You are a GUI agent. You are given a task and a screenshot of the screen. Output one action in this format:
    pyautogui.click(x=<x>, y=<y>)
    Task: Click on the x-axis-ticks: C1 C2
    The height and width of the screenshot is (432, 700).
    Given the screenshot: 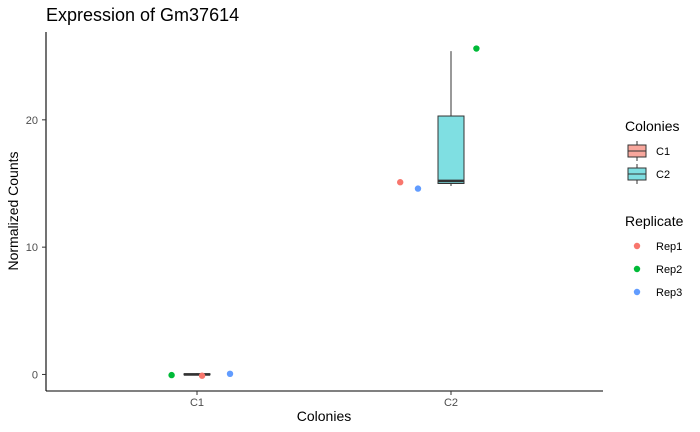 What is the action you would take?
    pyautogui.click(x=324, y=400)
    